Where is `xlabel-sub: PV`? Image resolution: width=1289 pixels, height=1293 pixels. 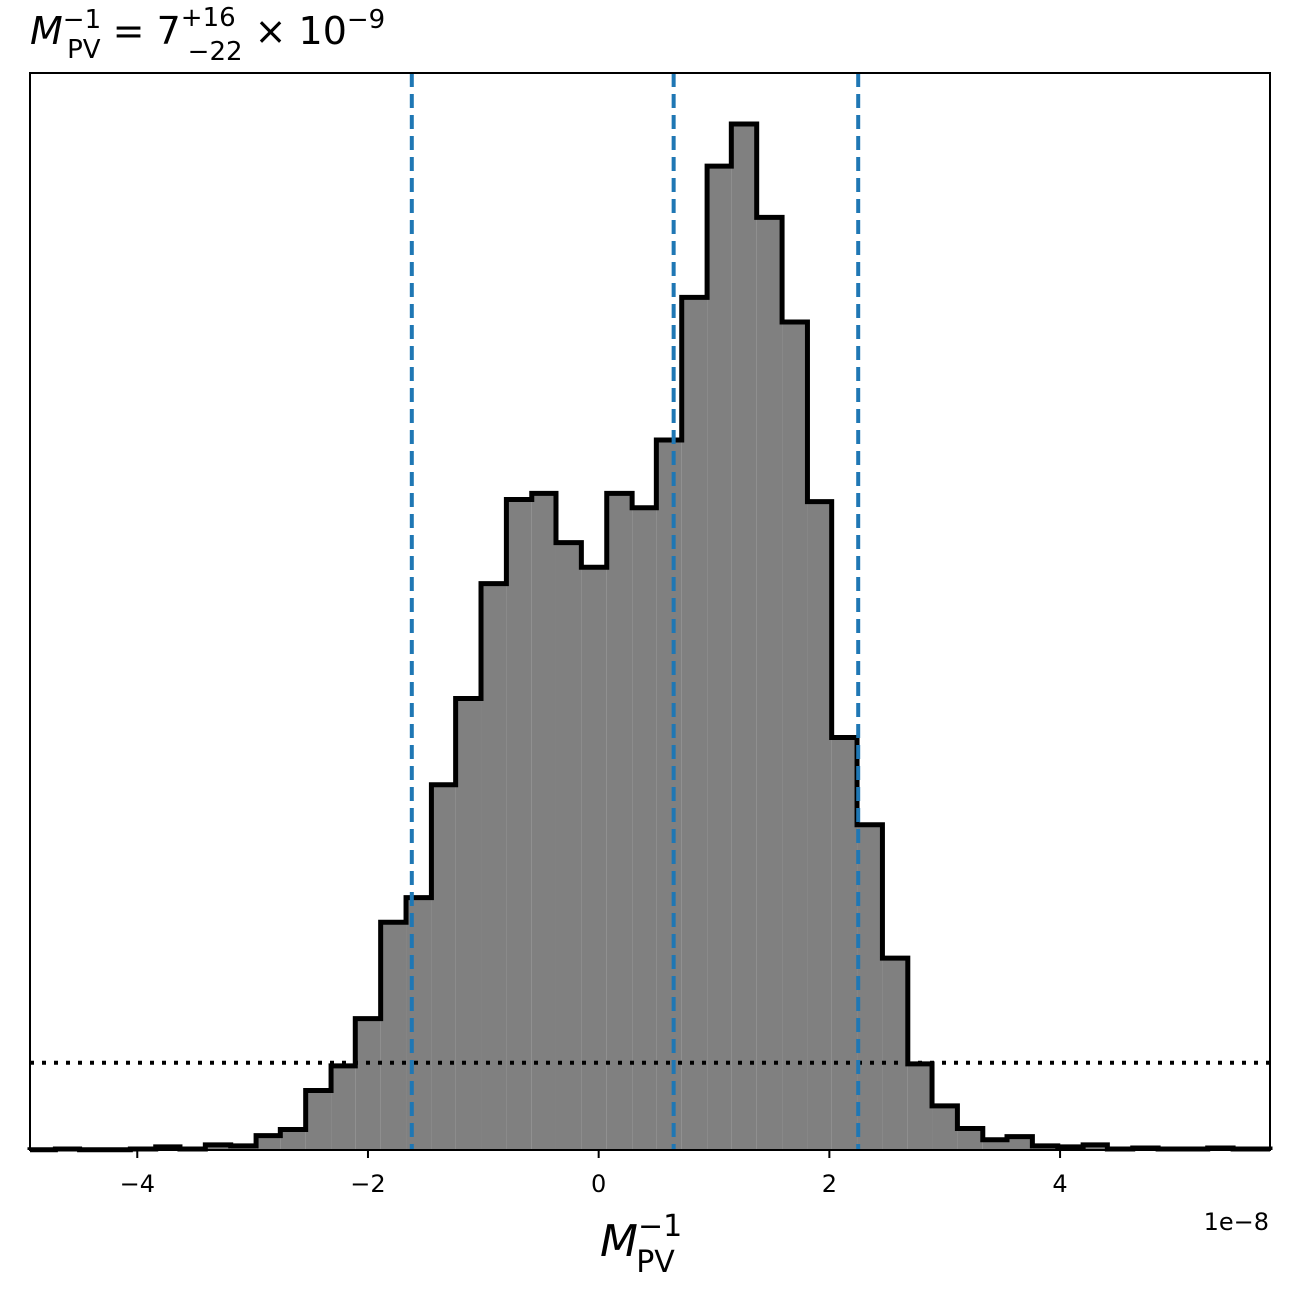 xlabel-sub: PV is located at coordinates (655, 1262).